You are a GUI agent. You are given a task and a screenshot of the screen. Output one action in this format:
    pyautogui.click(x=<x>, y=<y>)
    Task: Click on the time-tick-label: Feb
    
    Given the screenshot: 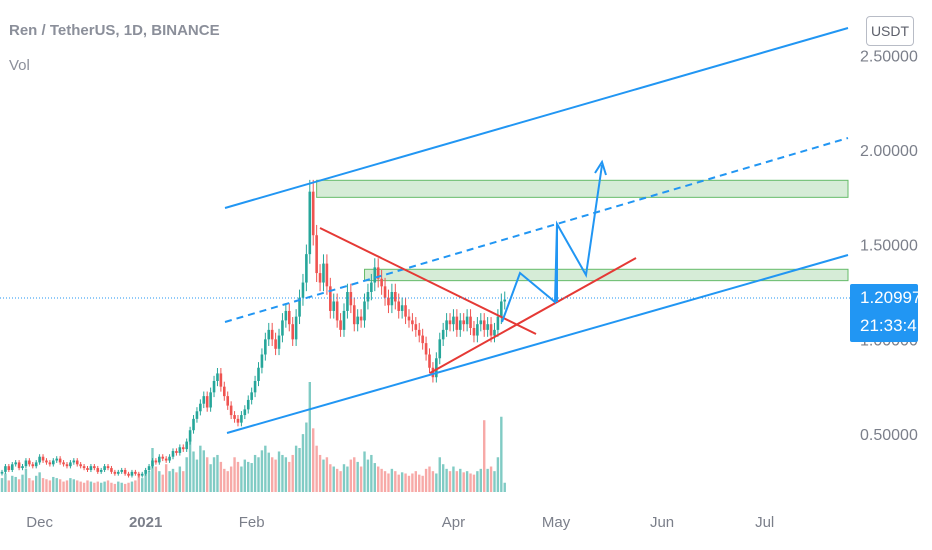 What is the action you would take?
    pyautogui.click(x=252, y=522)
    